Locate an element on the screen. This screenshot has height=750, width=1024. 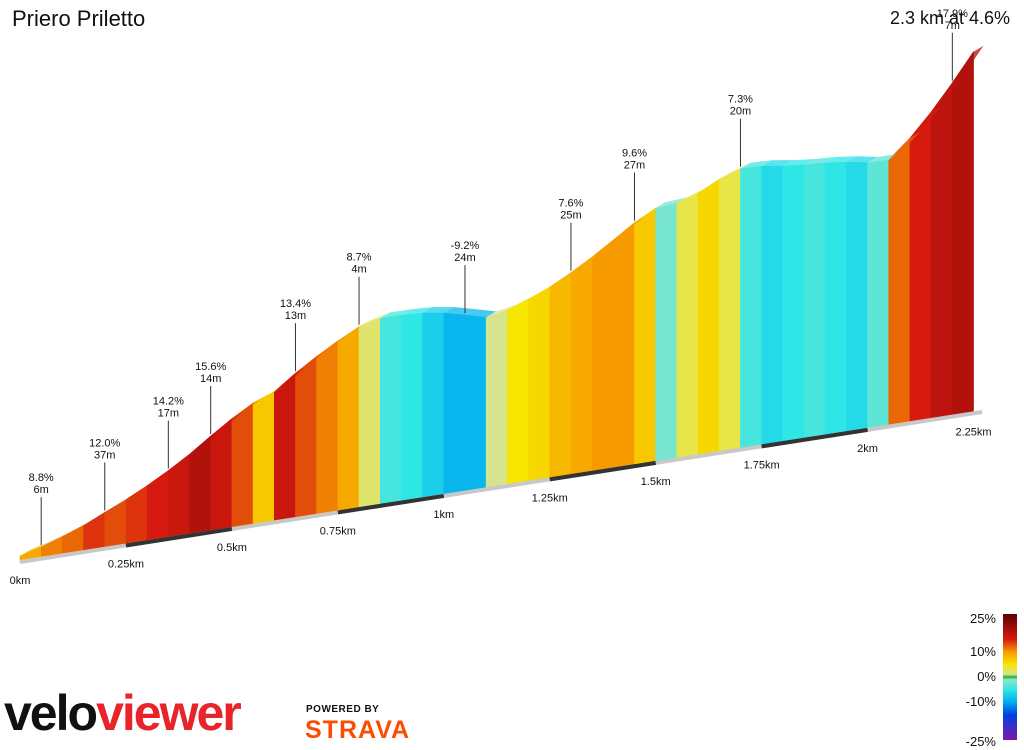
annotation-gradient: 8.8% is located at coordinates (41, 478).